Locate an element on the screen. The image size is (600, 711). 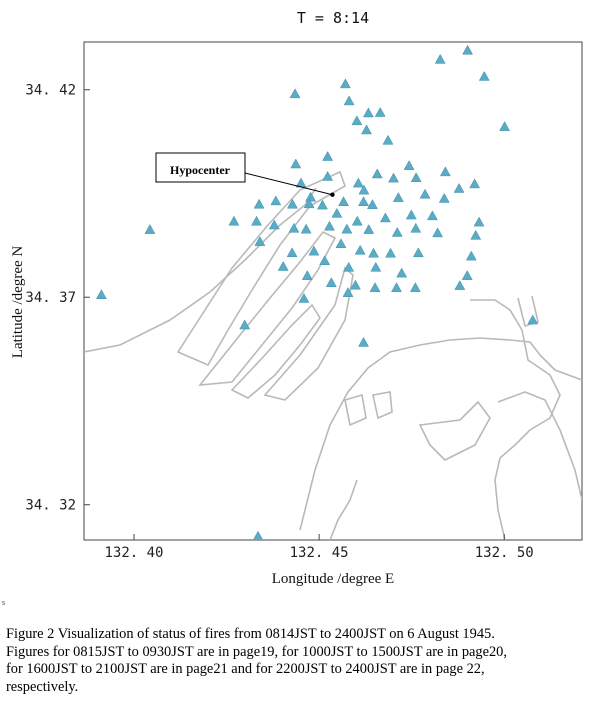
hypocenter-callout: Hypocenter is located at coordinates (245, 174).